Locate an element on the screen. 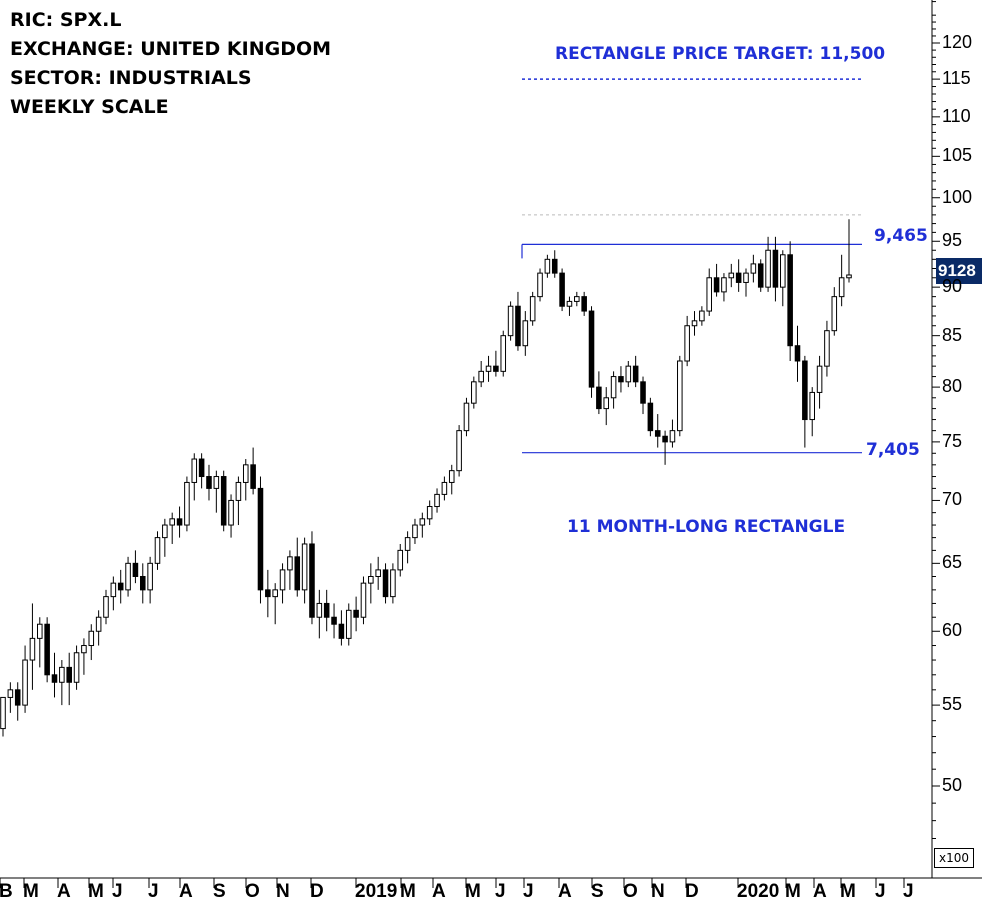  y-tick-label: 70 is located at coordinates (952, 499).